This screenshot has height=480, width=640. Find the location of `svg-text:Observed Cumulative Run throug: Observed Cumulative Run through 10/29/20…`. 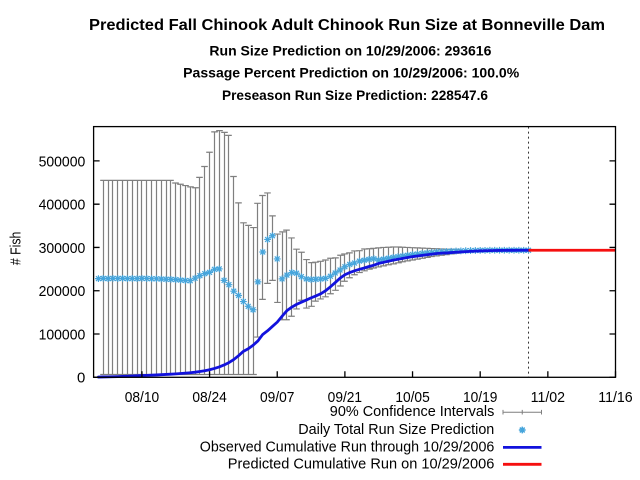

svg-text:Observed Cumulative Run throug: Observed Cumulative Run through 10/29/20… is located at coordinates (347, 447).